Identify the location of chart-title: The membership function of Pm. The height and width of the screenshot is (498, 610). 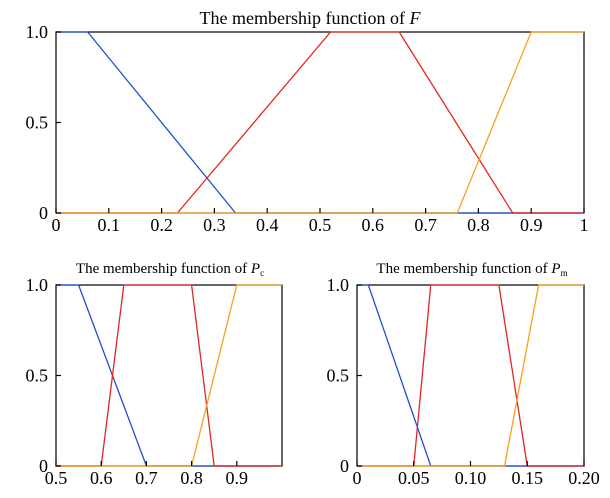
(471, 269).